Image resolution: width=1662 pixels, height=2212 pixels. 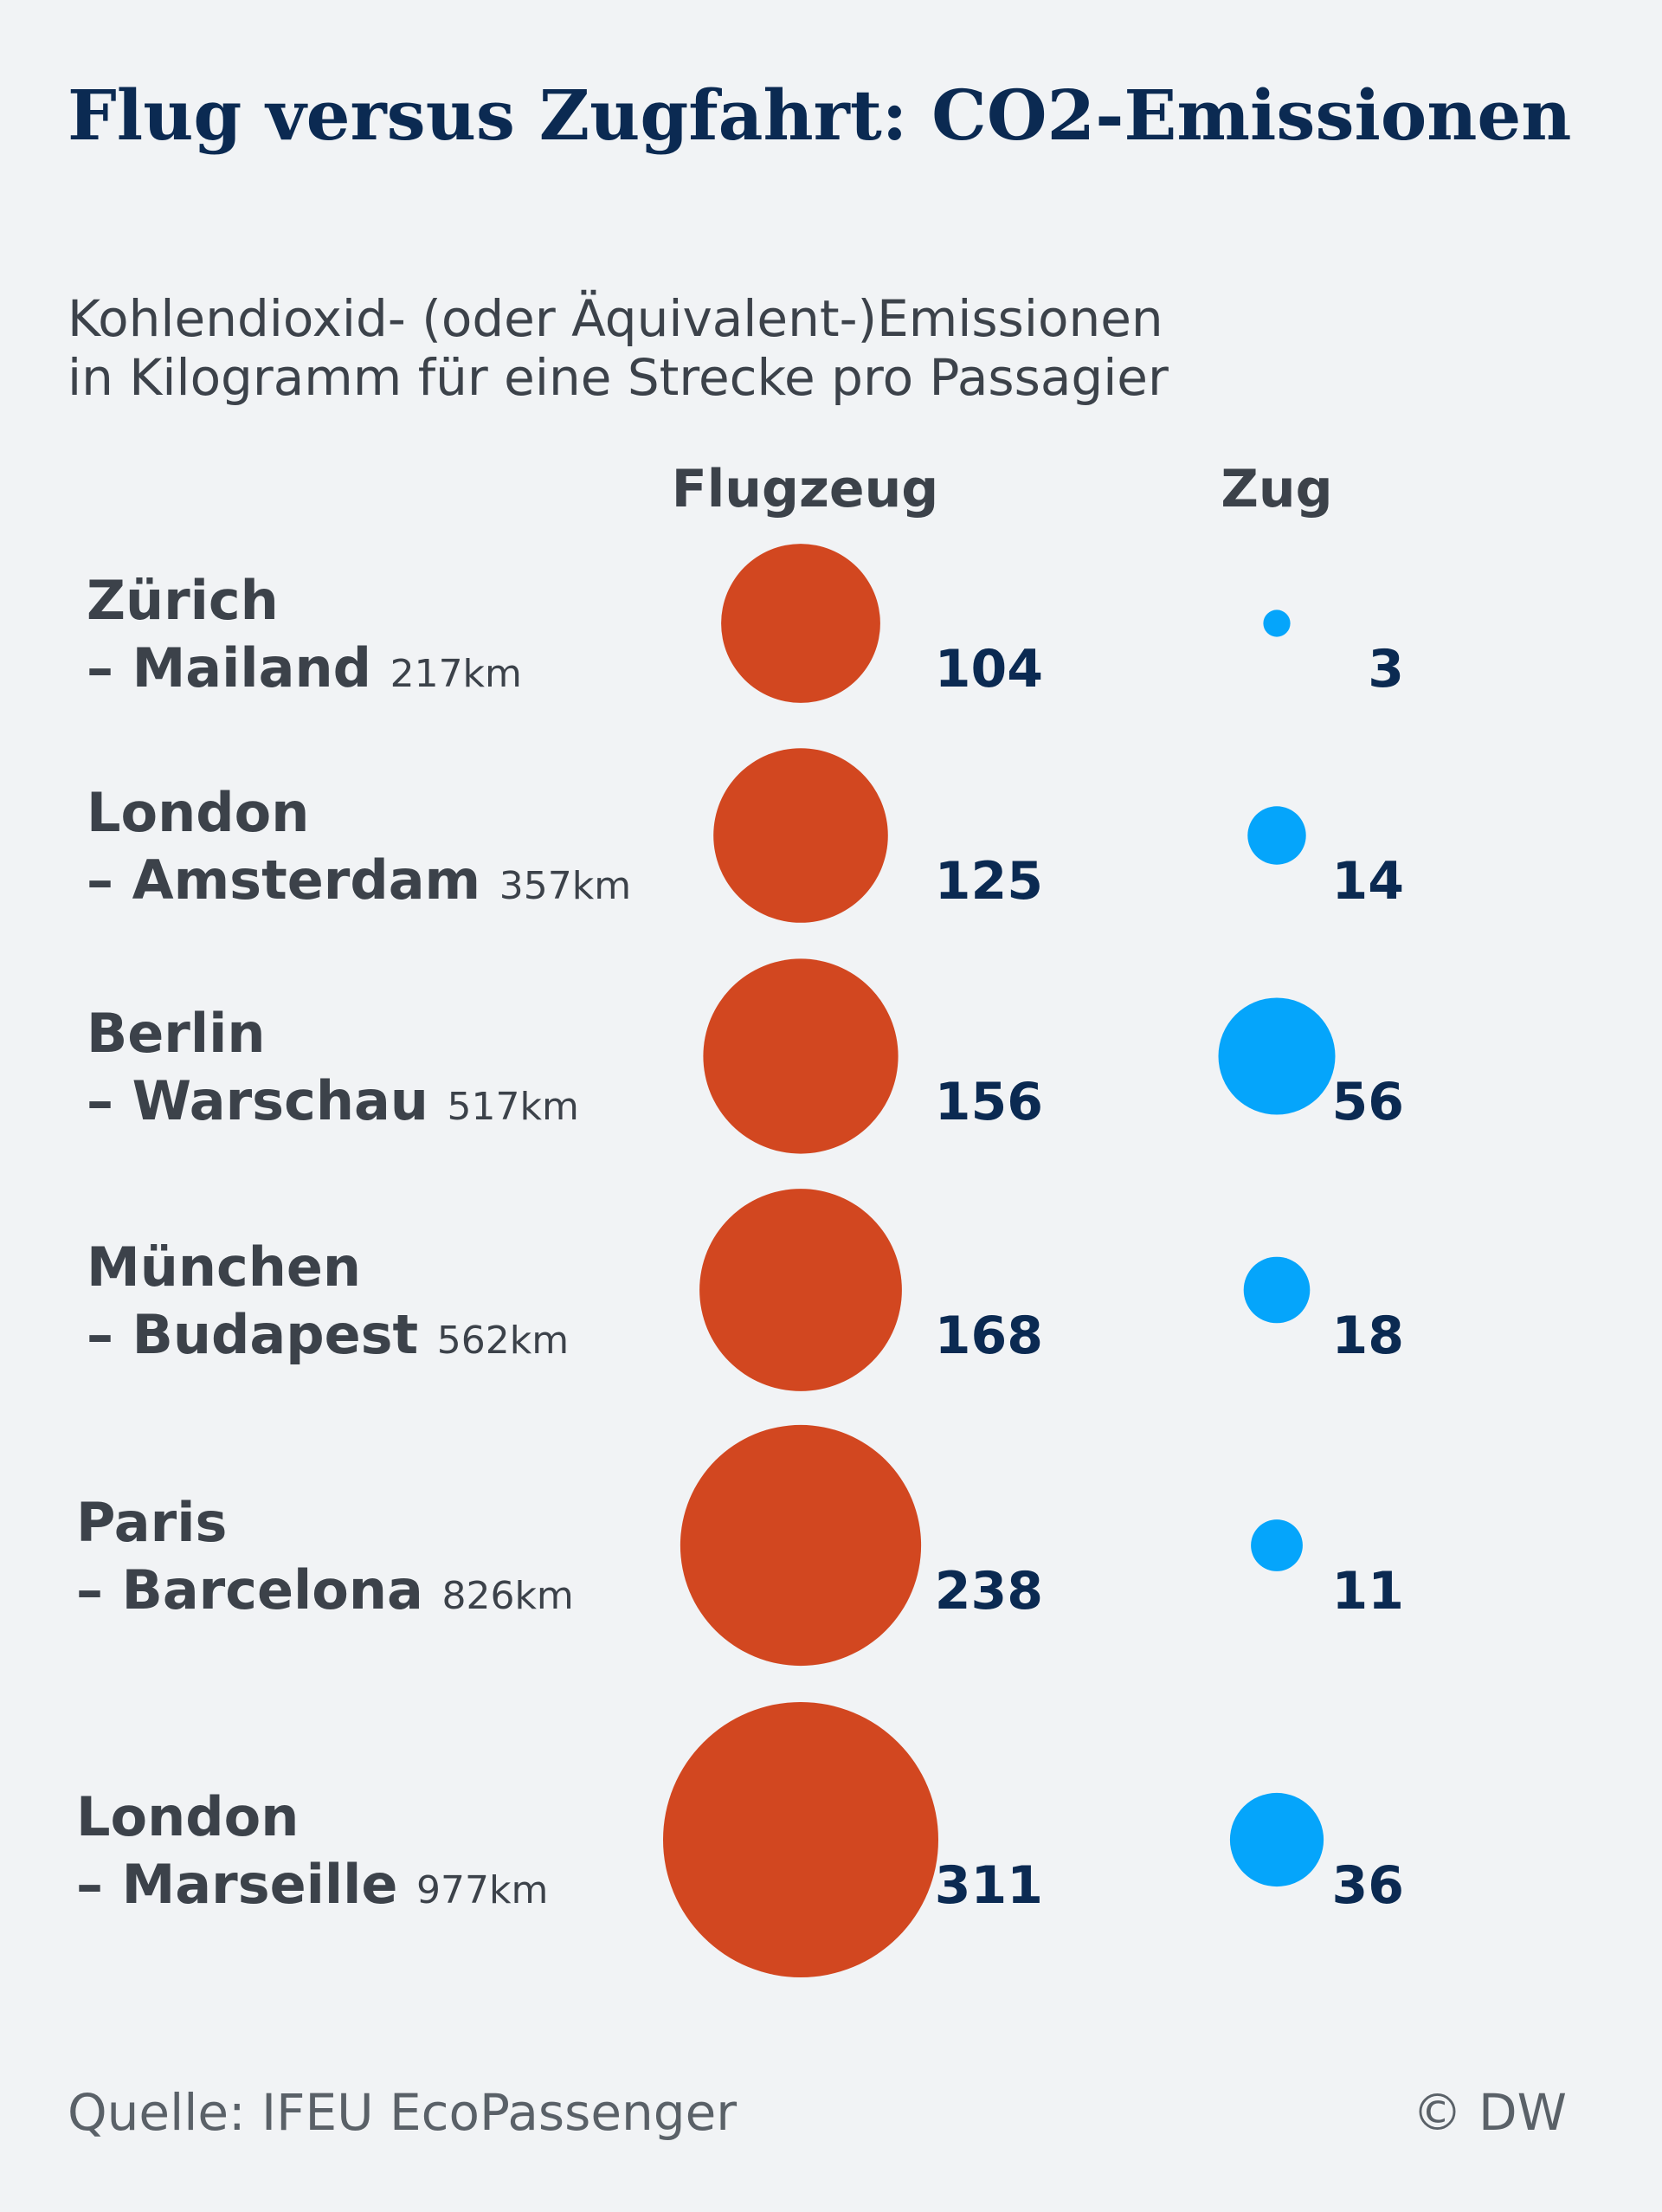 What do you see at coordinates (820, 115) in the screenshot?
I see `chart-title: Flug versus Zugfahrt: CO2-Emissionen` at bounding box center [820, 115].